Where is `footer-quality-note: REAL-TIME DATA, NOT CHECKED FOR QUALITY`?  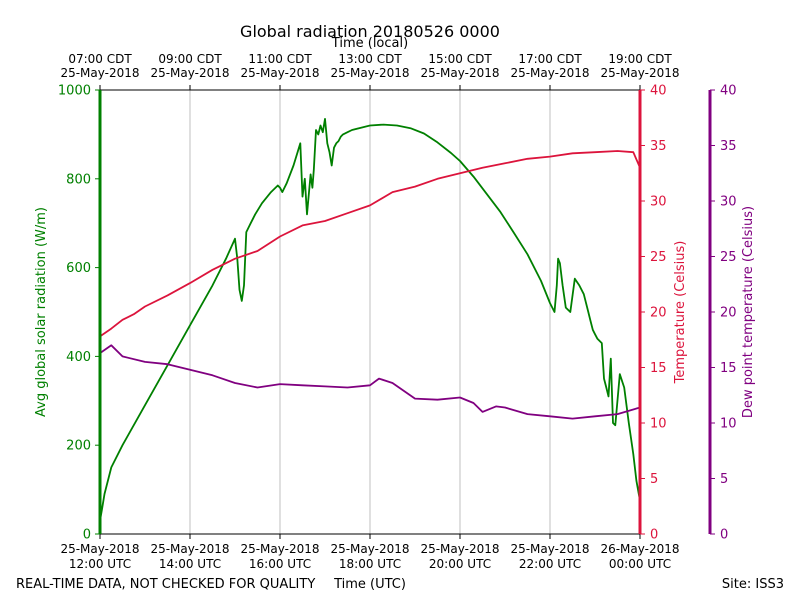 footer-quality-note: REAL-TIME DATA, NOT CHECKED FOR QUALITY is located at coordinates (165, 584).